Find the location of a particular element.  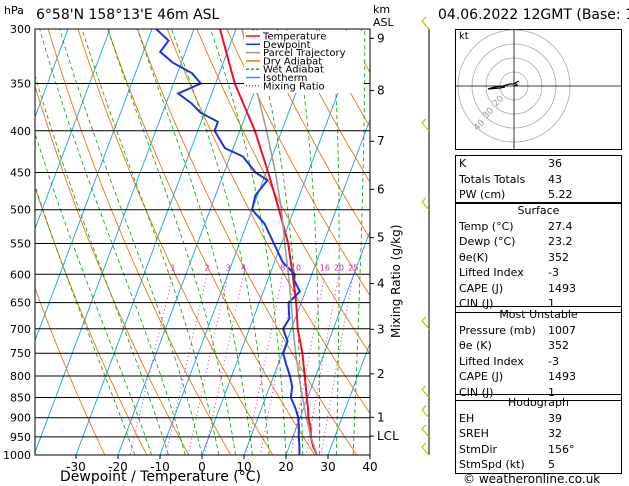

hpa-label: hPa is located at coordinates (14, 10).